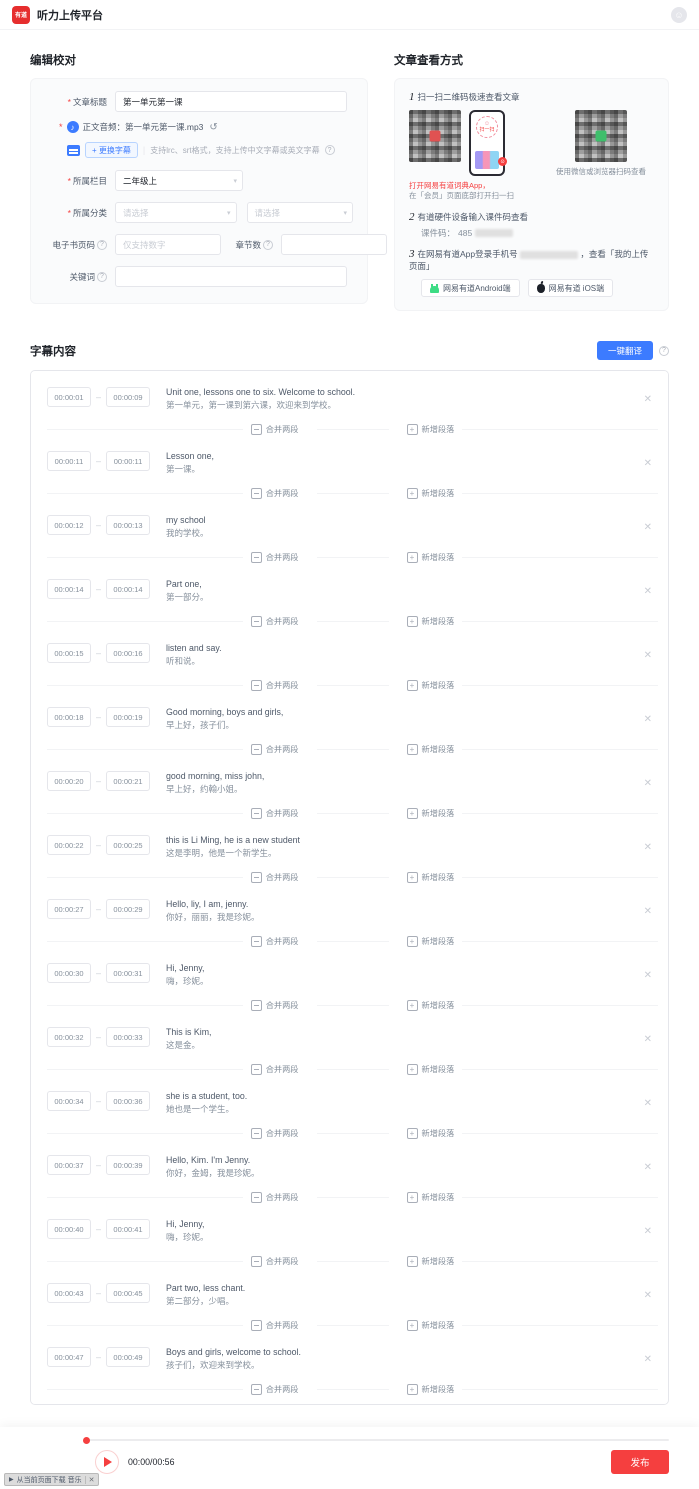 This screenshot has width=699, height=1489. What do you see at coordinates (213, 1173) in the screenshot?
I see `subtitle-text-zh: 你好，金姆，我是珍妮。` at bounding box center [213, 1173].